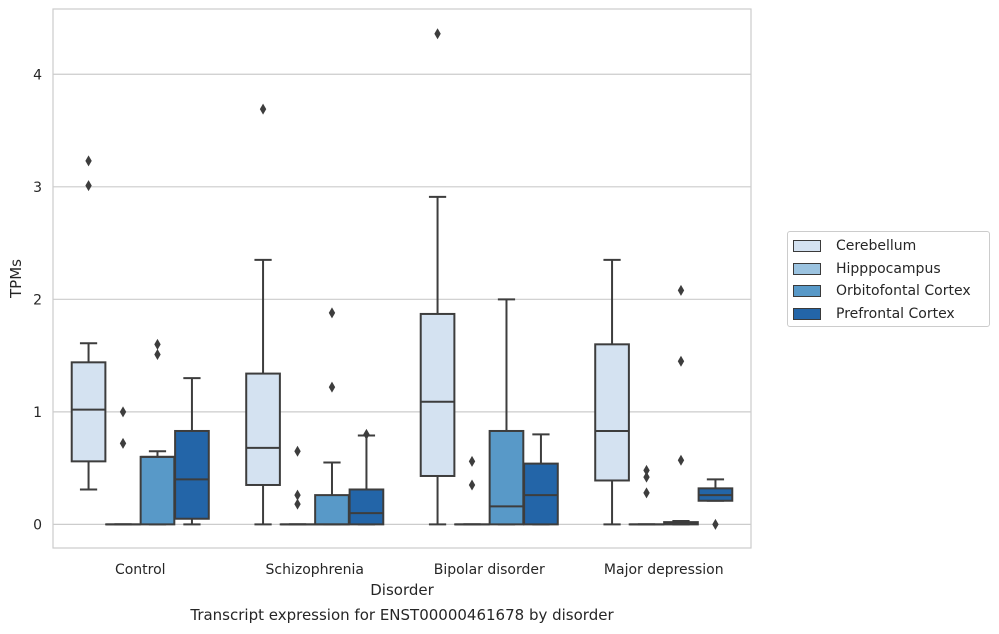 This screenshot has width=999, height=634. I want to click on y-tick-label: 1, so click(37, 413).